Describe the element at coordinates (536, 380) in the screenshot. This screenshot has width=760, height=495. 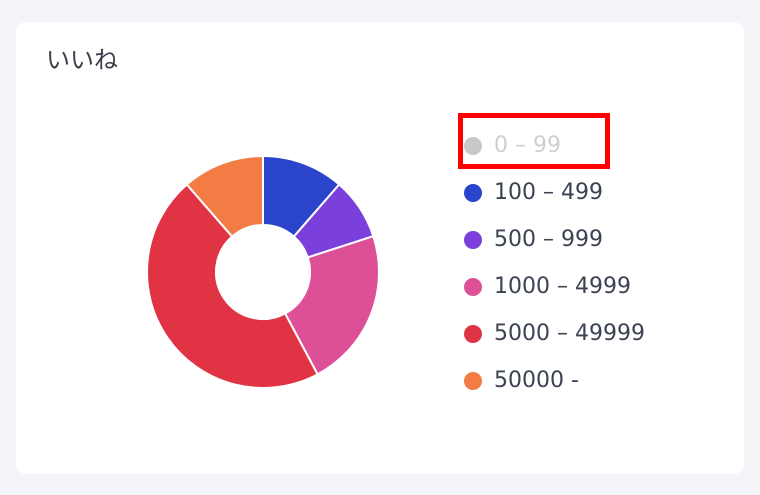
I see `legend-label: 50000 -` at that location.